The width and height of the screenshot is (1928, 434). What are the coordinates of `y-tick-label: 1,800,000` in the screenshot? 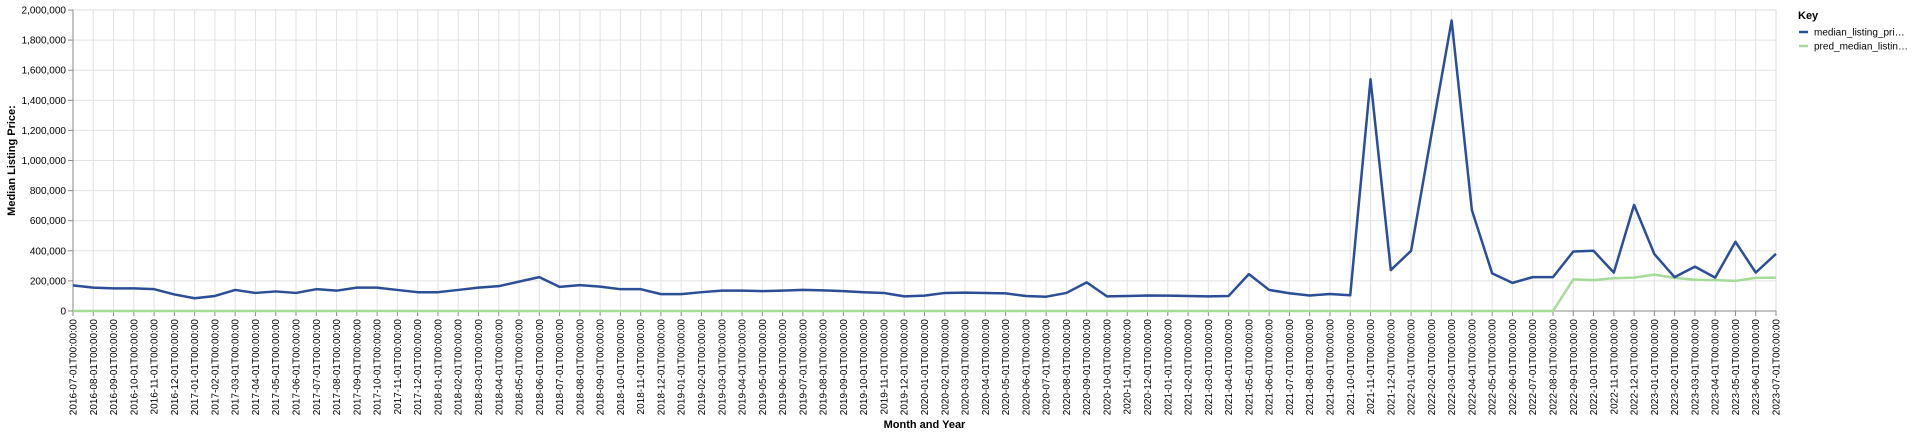 It's located at (44, 41).